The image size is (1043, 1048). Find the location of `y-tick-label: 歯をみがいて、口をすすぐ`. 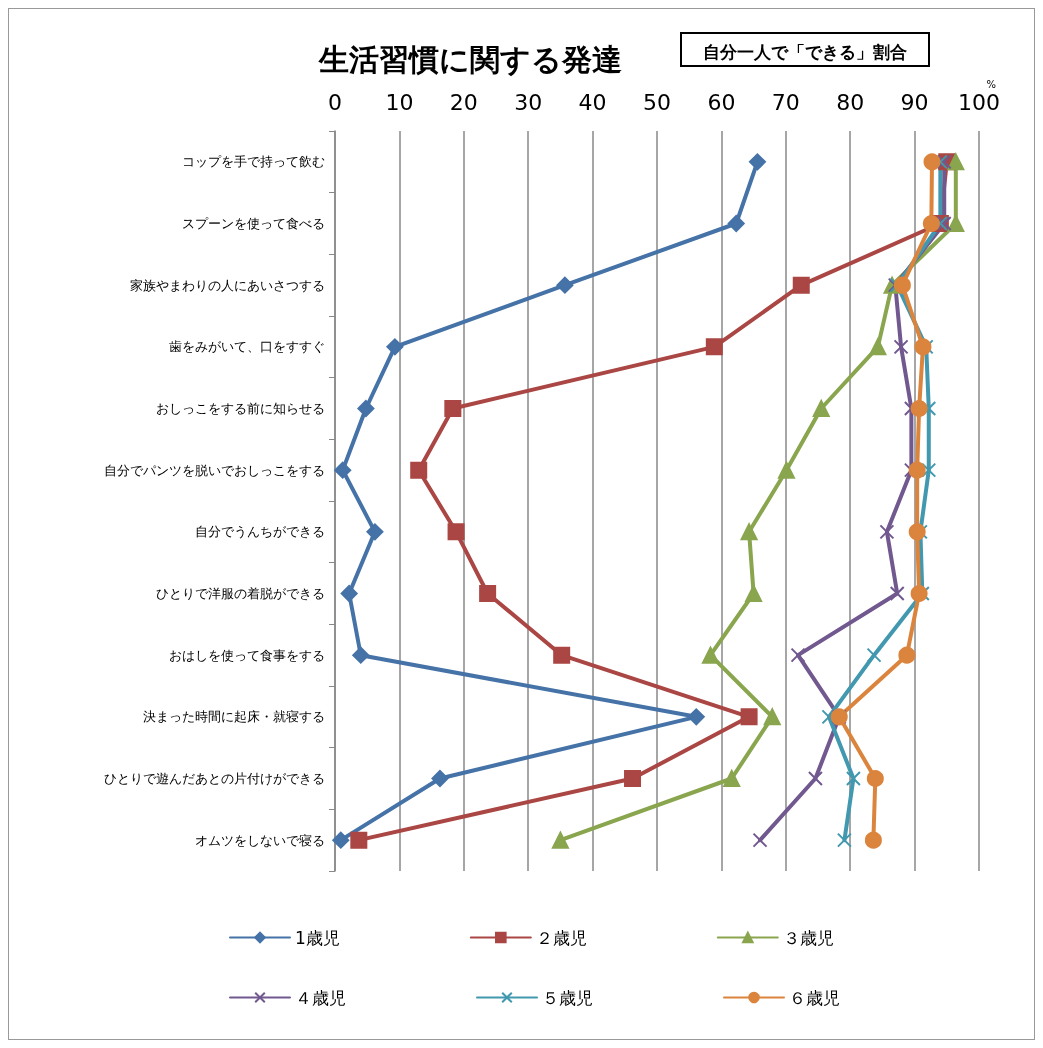

y-tick-label: 歯をみがいて、口をすすぐ is located at coordinates (247, 347).